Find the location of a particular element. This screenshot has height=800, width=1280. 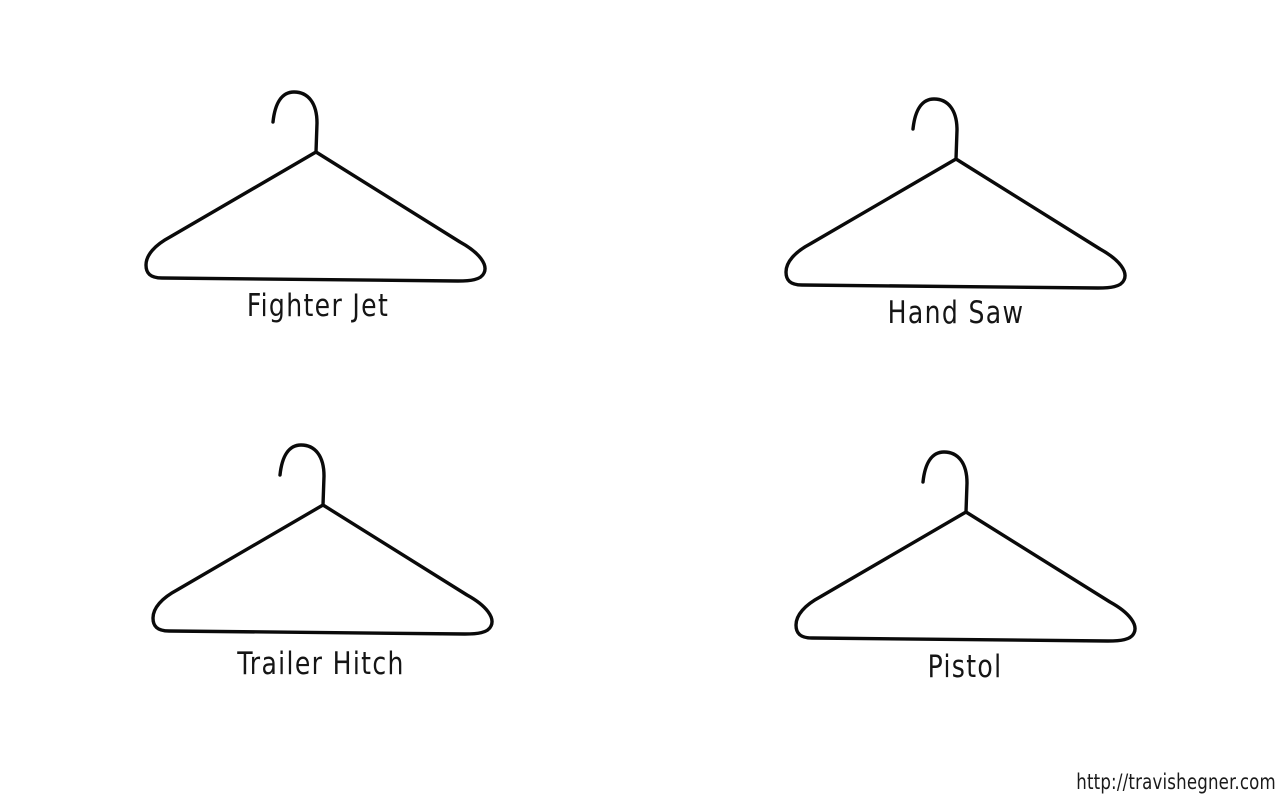

hanger-trailer-hitch: Trailer Hitch is located at coordinates (327, 568).